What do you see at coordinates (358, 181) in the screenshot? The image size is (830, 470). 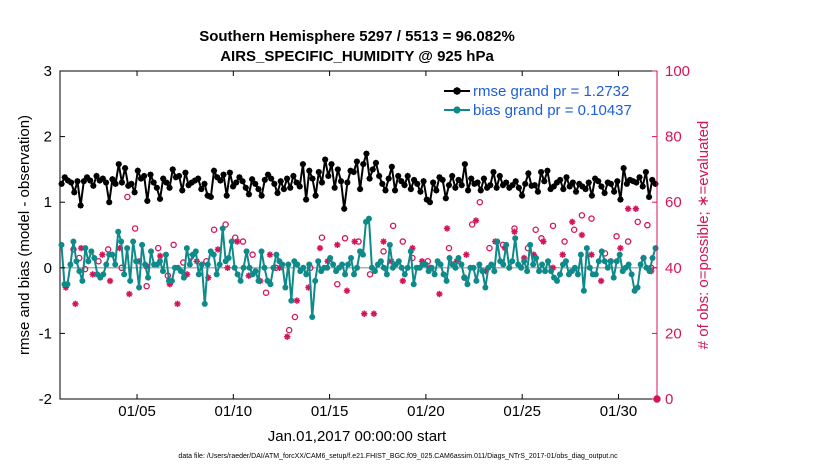 I see `rmse-series` at bounding box center [358, 181].